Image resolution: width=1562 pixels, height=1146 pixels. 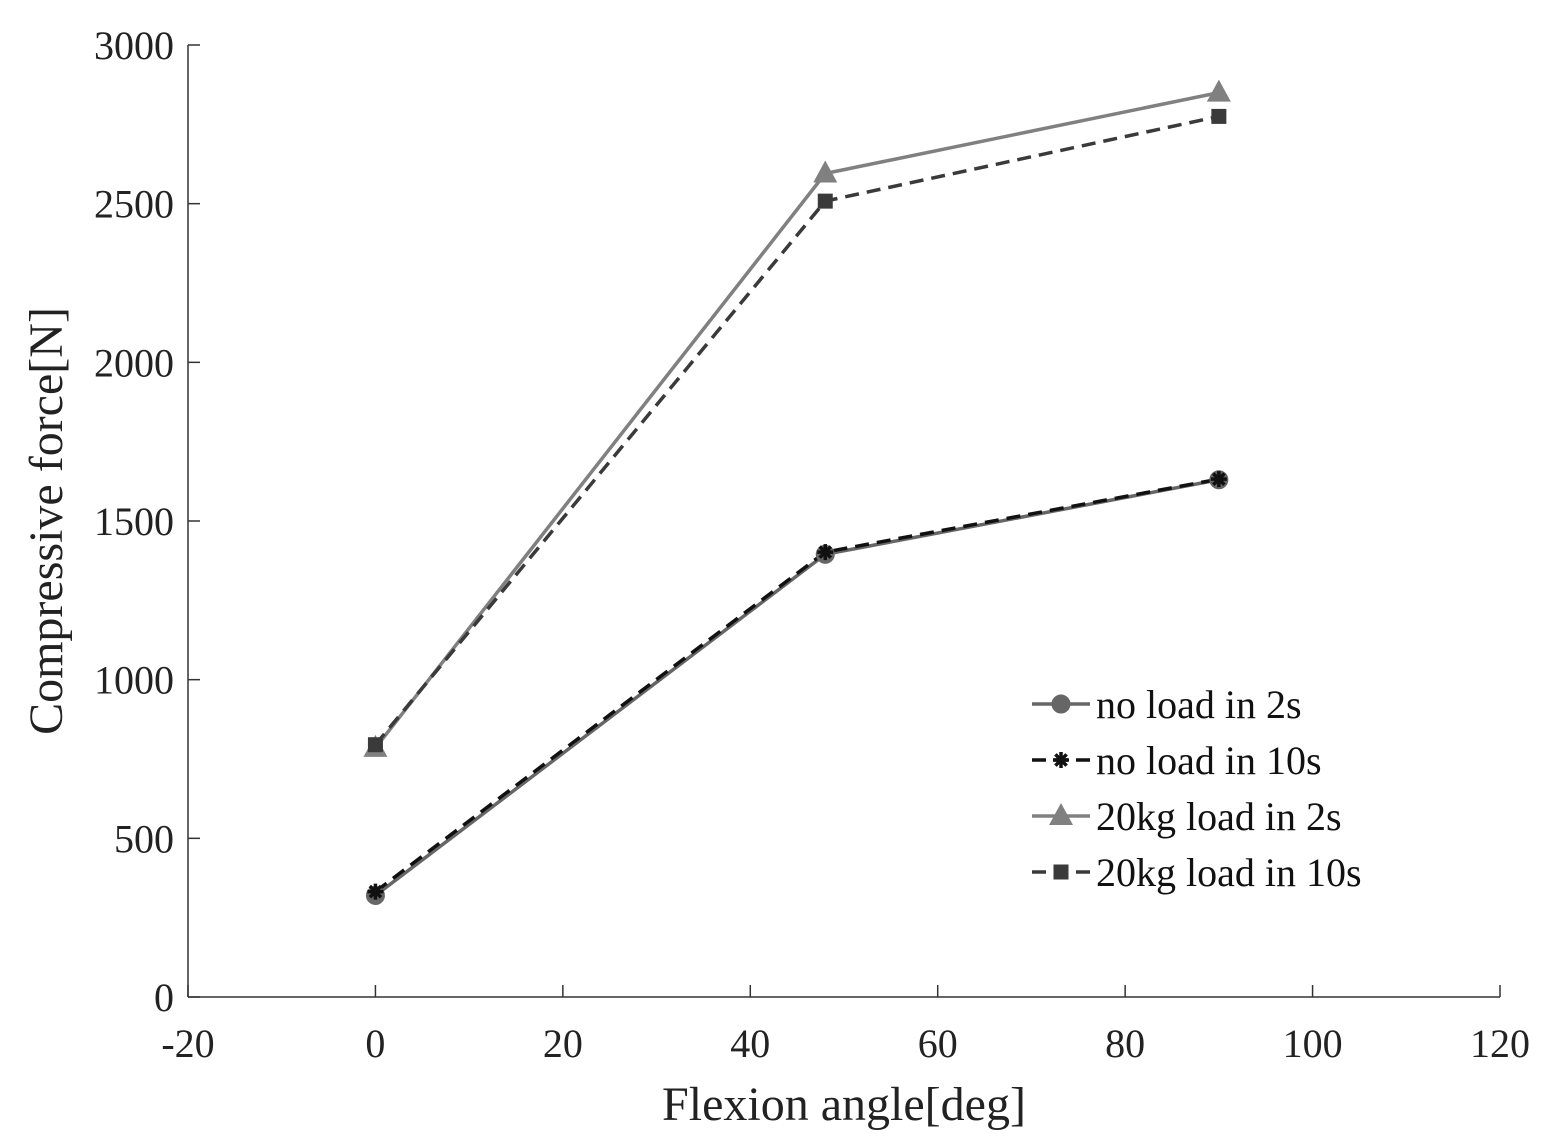 I want to click on x-tick-label: 40, so click(x=750, y=1043).